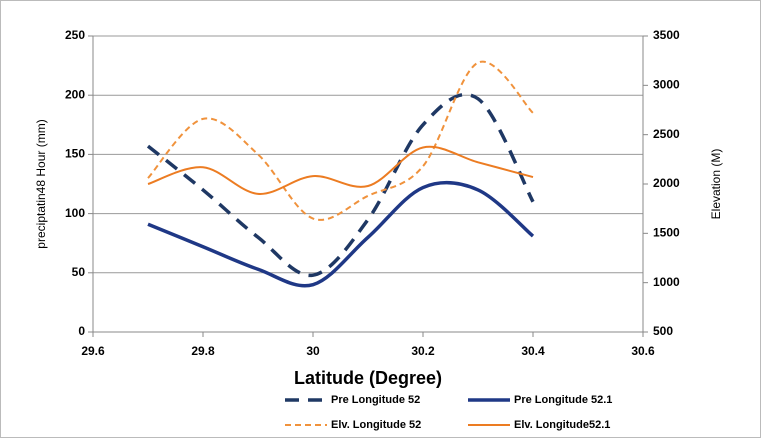 Image resolution: width=762 pixels, height=444 pixels. Describe the element at coordinates (423, 351) in the screenshot. I see `x-tick-label: 30.2` at that location.